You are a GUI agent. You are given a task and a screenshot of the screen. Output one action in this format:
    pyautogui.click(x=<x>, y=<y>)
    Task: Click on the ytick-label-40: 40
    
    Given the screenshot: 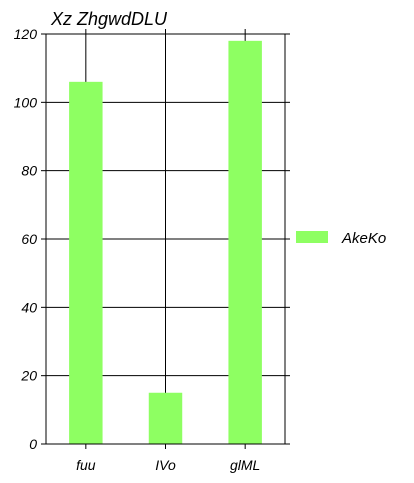 What is the action you would take?
    pyautogui.click(x=29, y=307)
    